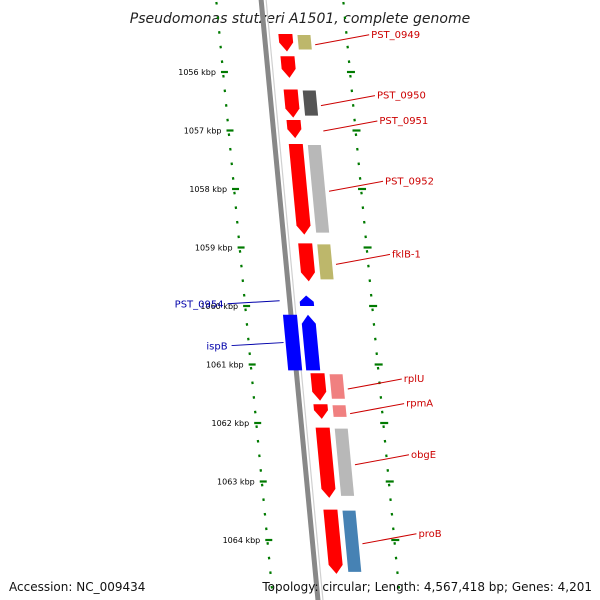  Describe the element at coordinates (409, 181) in the screenshot. I see `gene-label: PST_0952` at that location.